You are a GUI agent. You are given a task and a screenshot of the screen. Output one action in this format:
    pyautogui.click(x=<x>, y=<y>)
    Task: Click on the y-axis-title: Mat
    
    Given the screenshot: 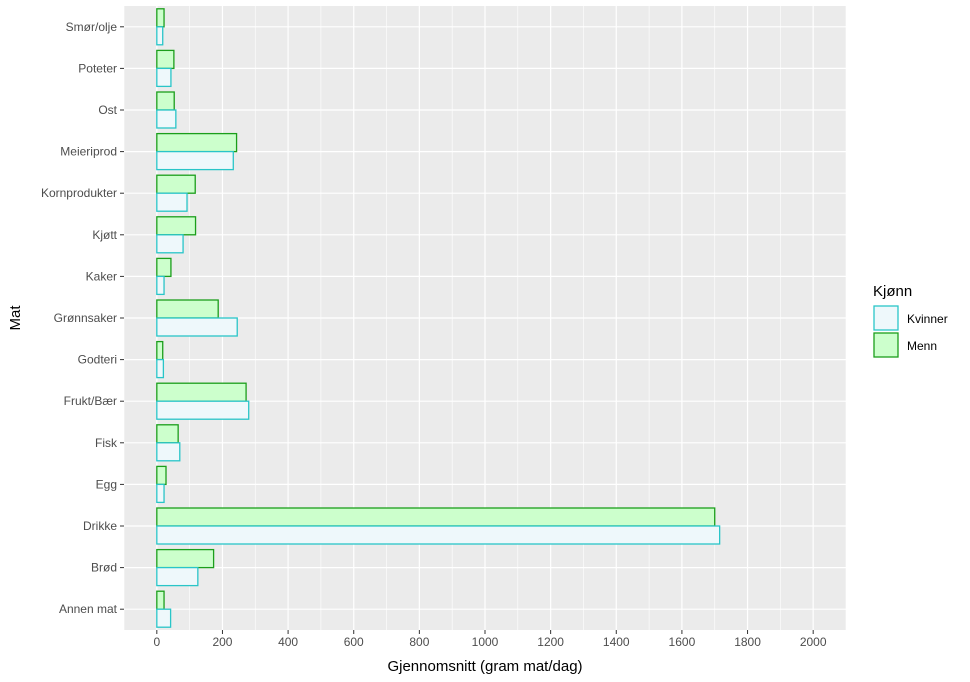 What is the action you would take?
    pyautogui.click(x=15, y=318)
    